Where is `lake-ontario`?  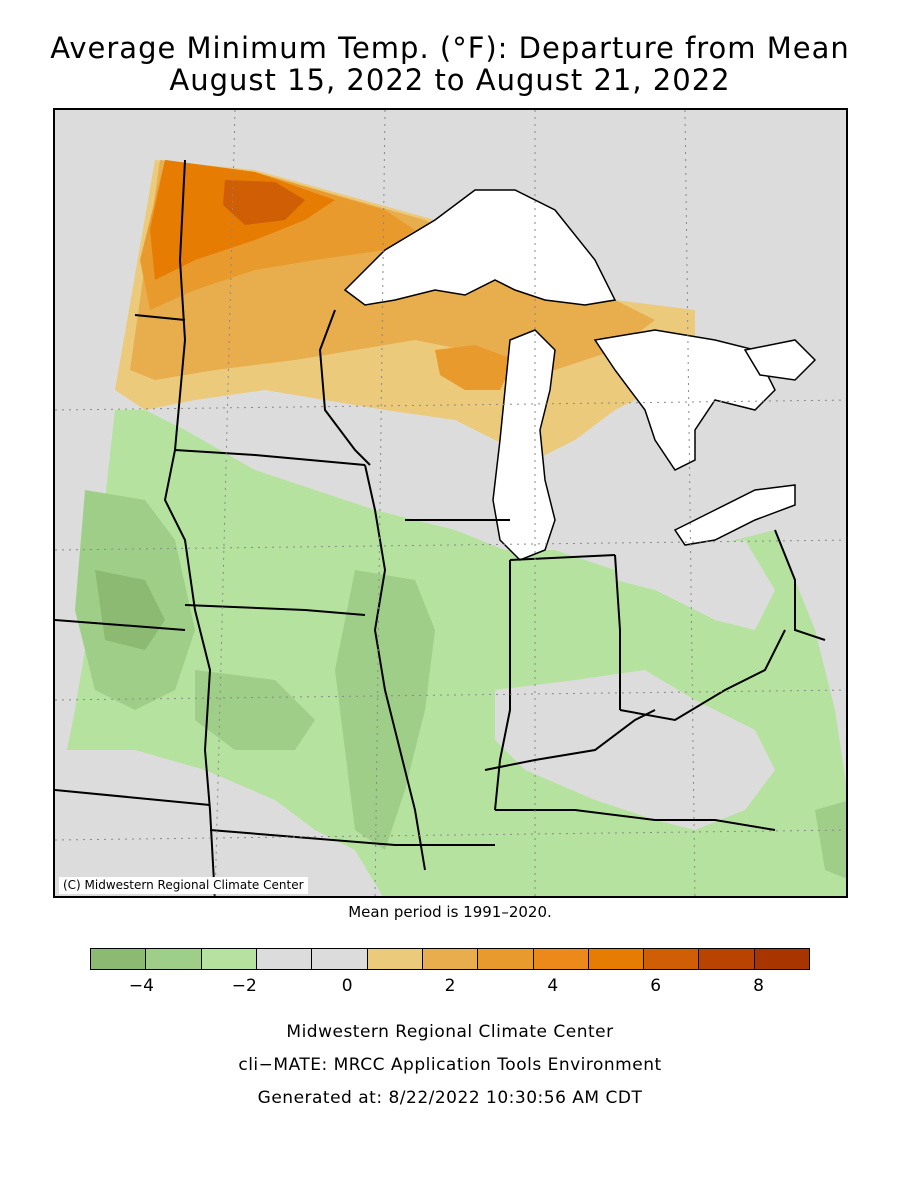
lake-ontario is located at coordinates (780, 360).